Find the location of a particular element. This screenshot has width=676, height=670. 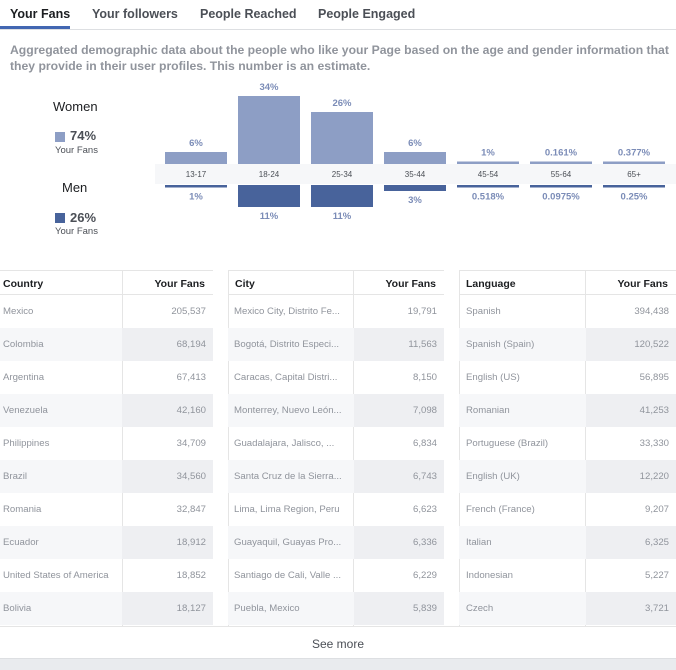

city-table-row: Guadalajara, Jalisco, ... 6,834 is located at coordinates (336, 443).